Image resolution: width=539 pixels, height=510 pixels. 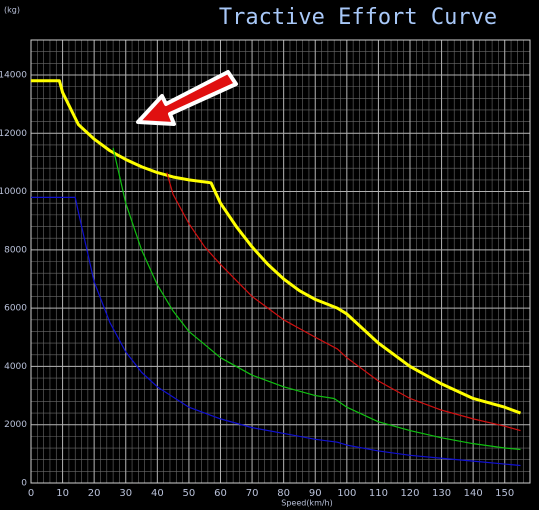 I want to click on x-tick-label: 140, so click(x=473, y=493).